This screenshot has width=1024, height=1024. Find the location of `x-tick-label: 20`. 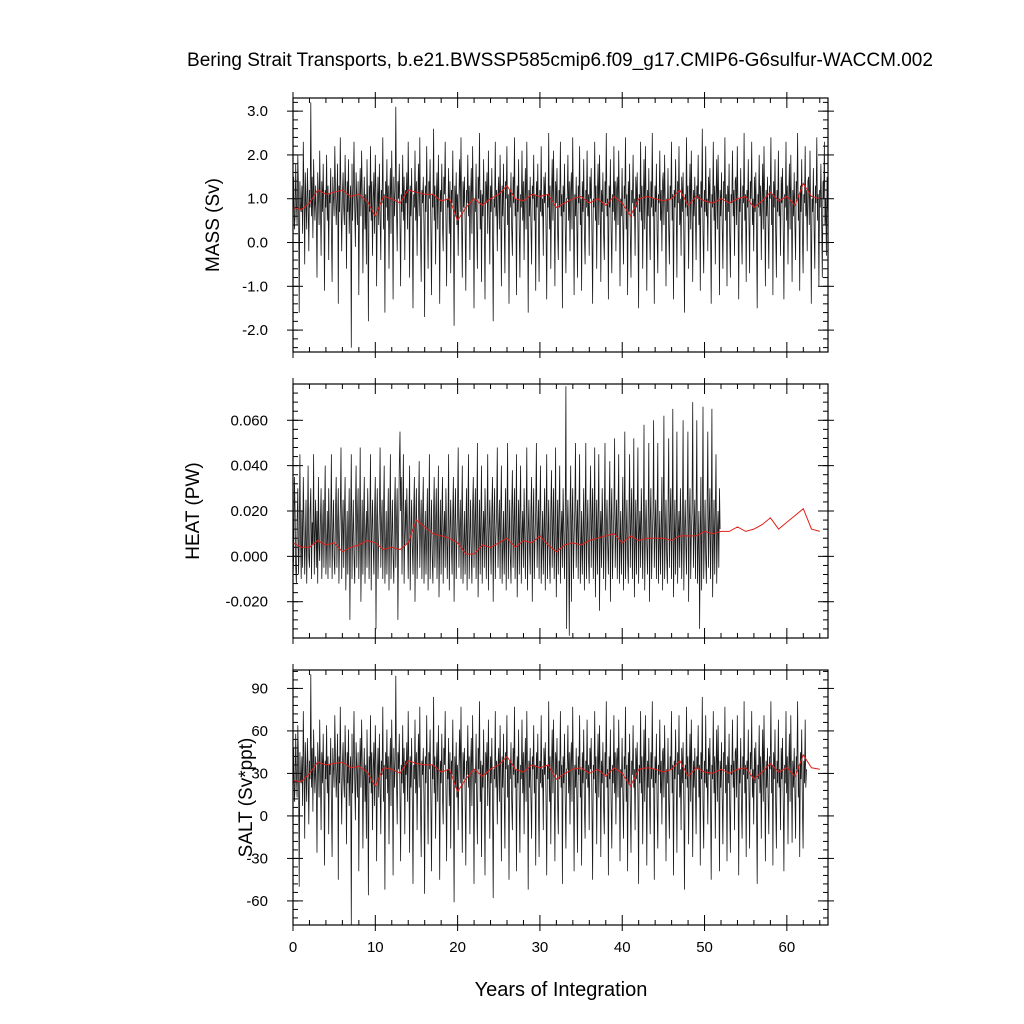

x-tick-label: 20 is located at coordinates (457, 947).